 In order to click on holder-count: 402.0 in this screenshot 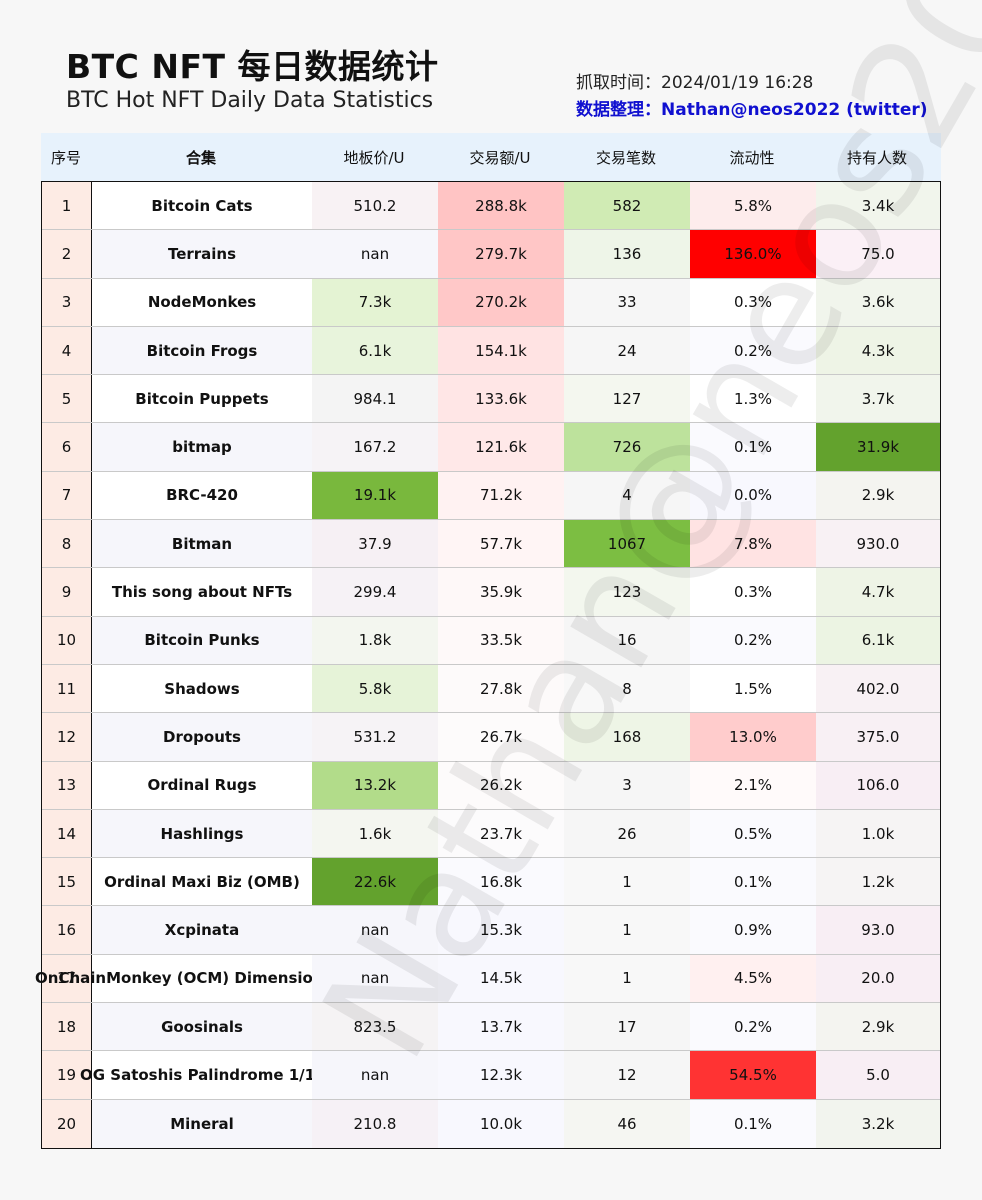, I will do `click(878, 688)`.